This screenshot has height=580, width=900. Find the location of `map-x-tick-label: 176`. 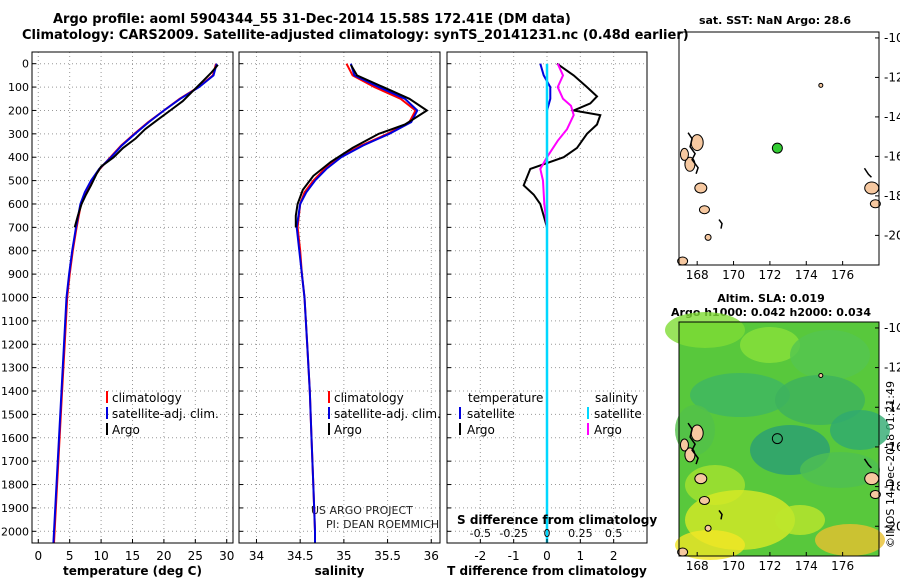

map-x-tick-label: 176 is located at coordinates (842, 566).